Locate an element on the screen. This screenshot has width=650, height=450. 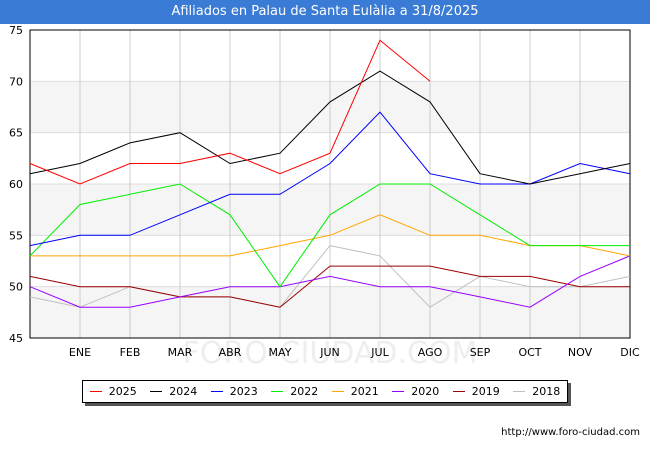
x-tick-label: JUL is located at coordinates (379, 352).